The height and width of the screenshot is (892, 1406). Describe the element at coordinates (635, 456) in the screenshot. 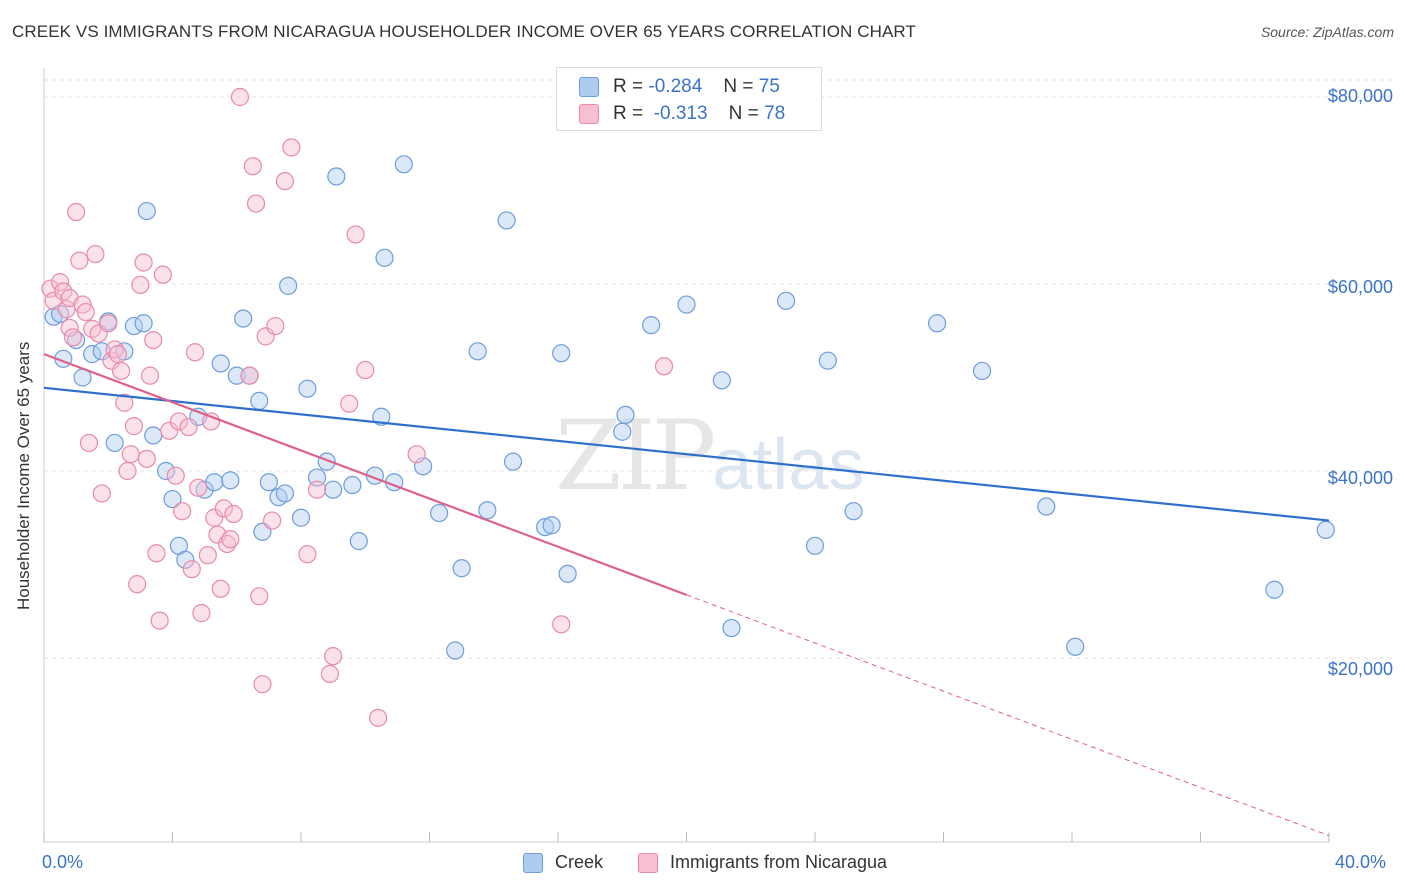

I see `watermark-zip: ZIP` at that location.